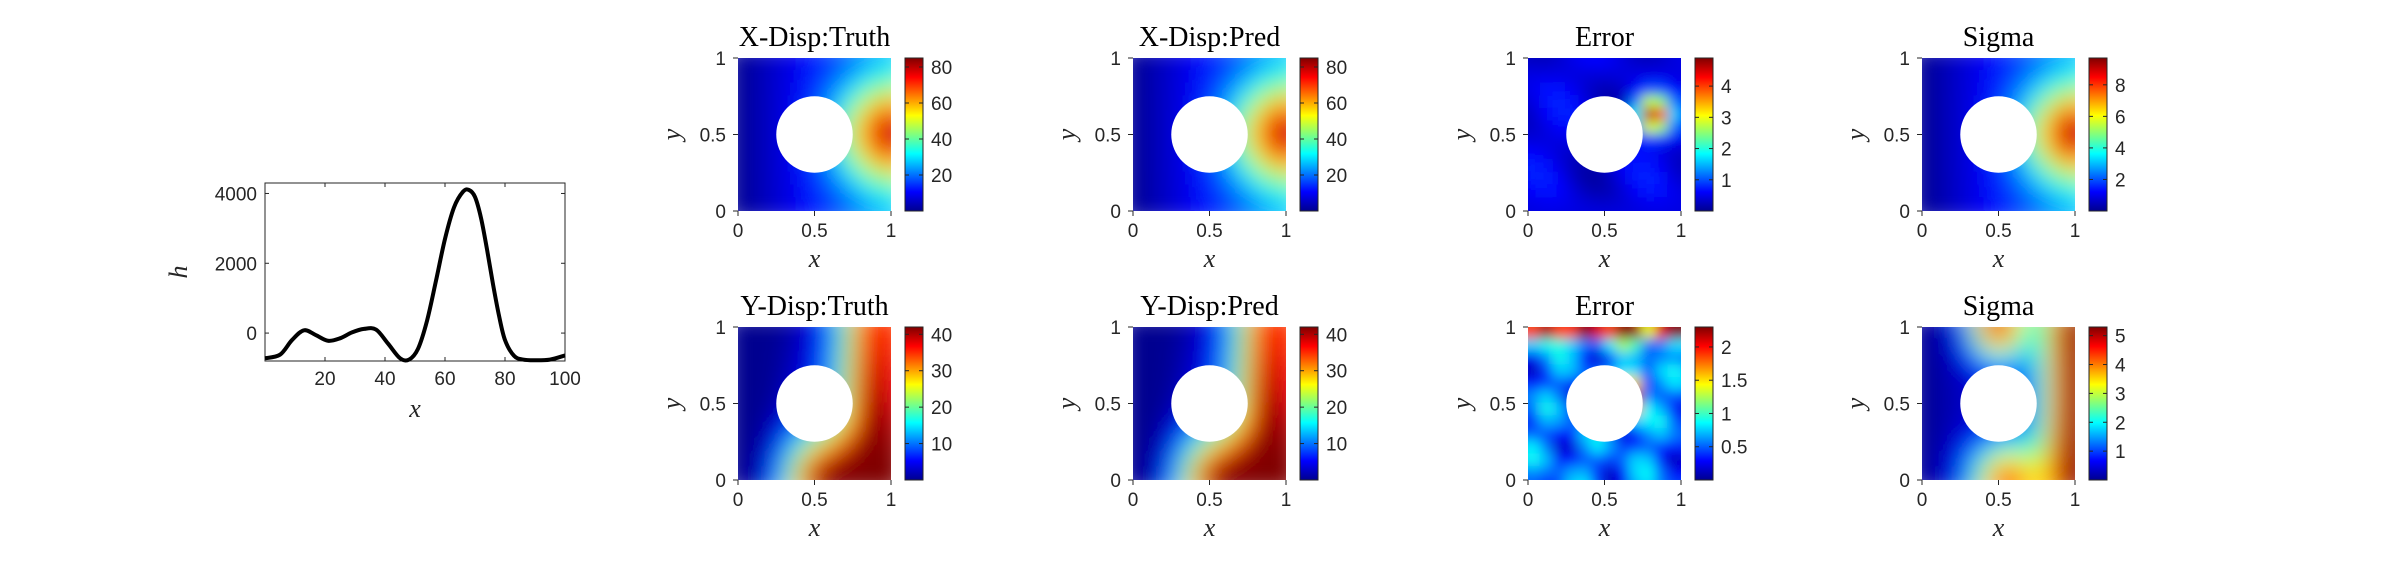 The height and width of the screenshot is (563, 2400). Describe the element at coordinates (384, 379) in the screenshot. I see `x-tick-label: 40` at that location.